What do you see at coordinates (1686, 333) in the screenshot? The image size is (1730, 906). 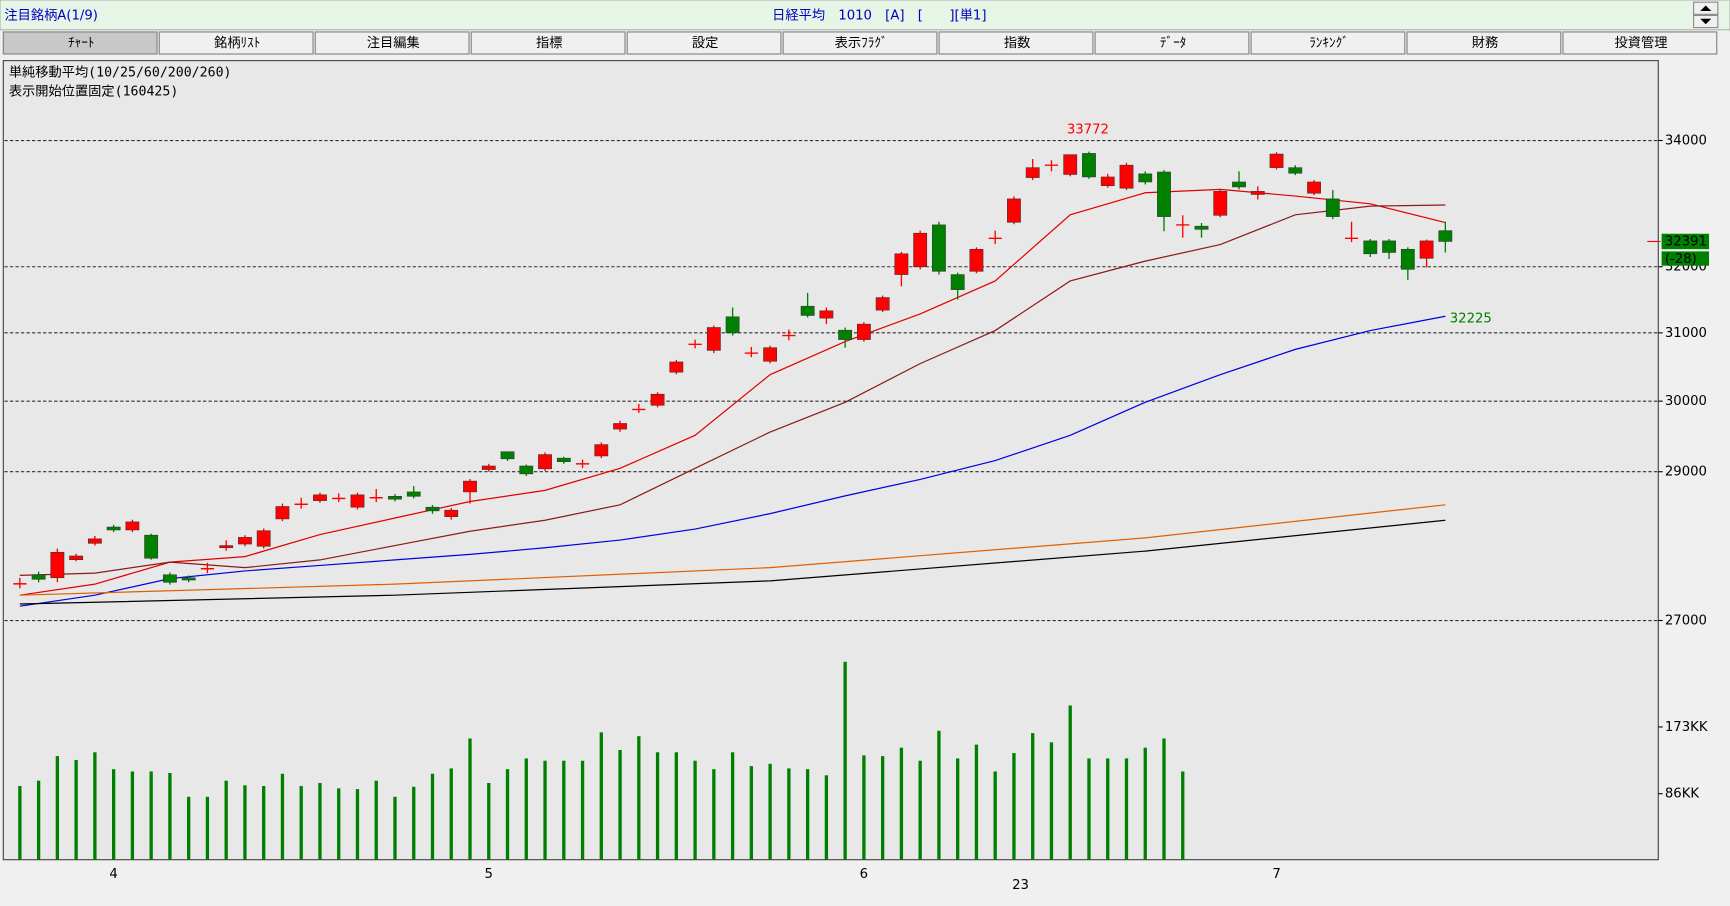 I see `y-tick-label: 31000` at bounding box center [1686, 333].